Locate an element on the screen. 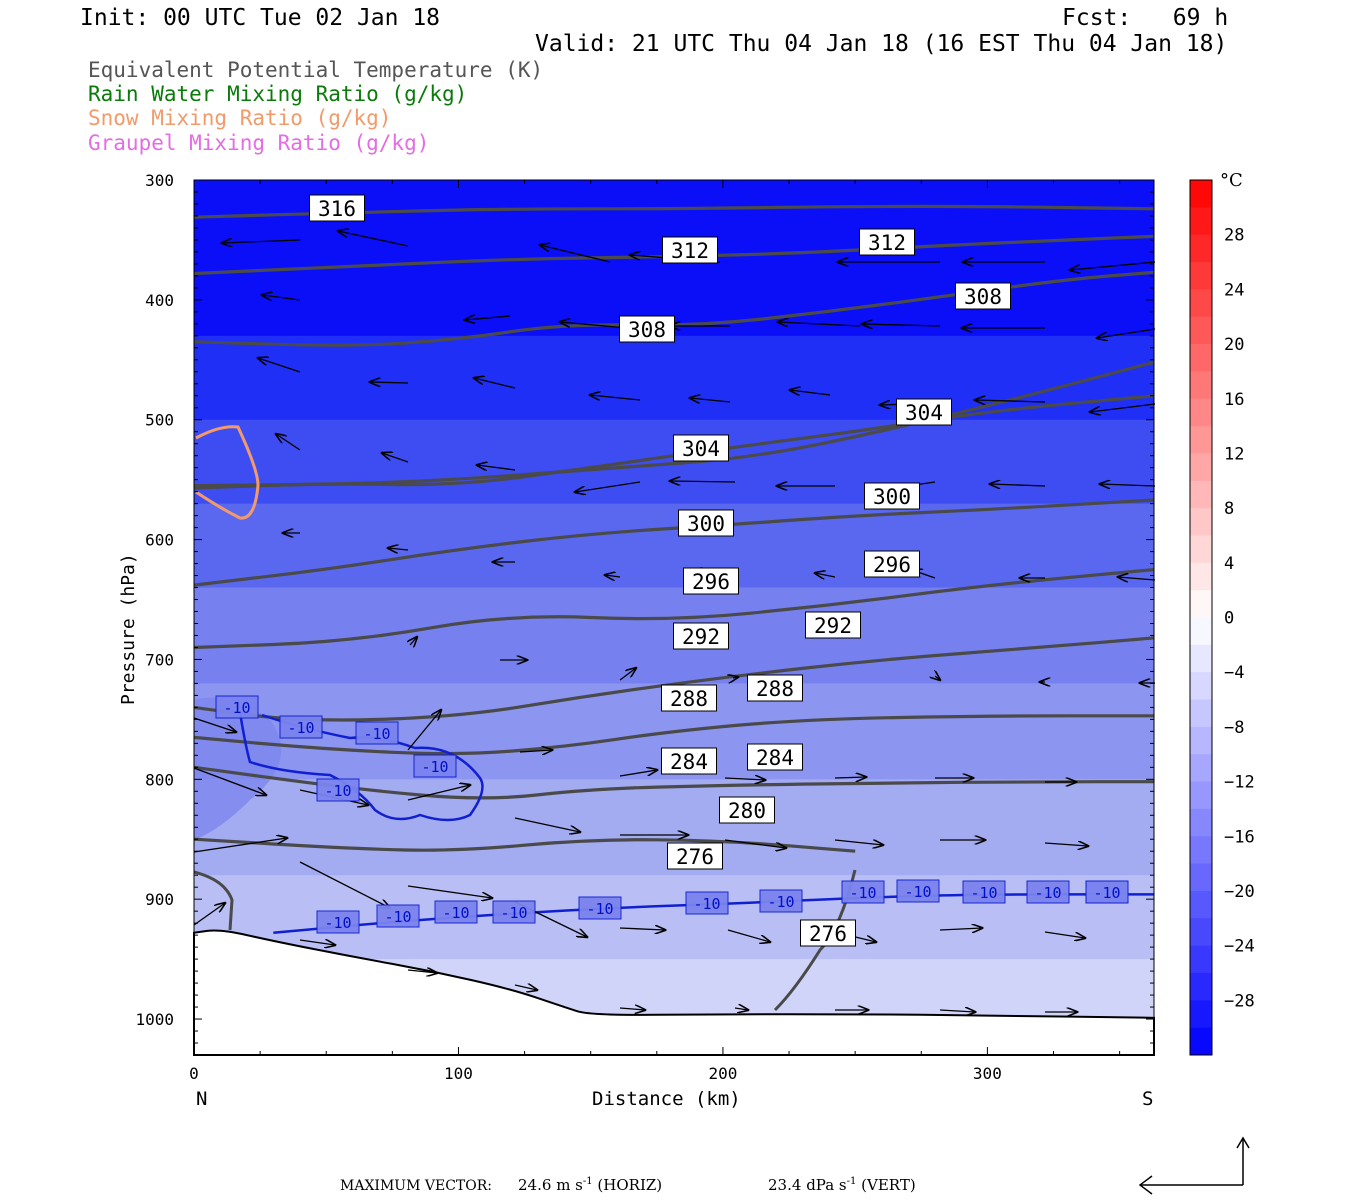  colorbar-tick-label: 8 is located at coordinates (1229, 509).